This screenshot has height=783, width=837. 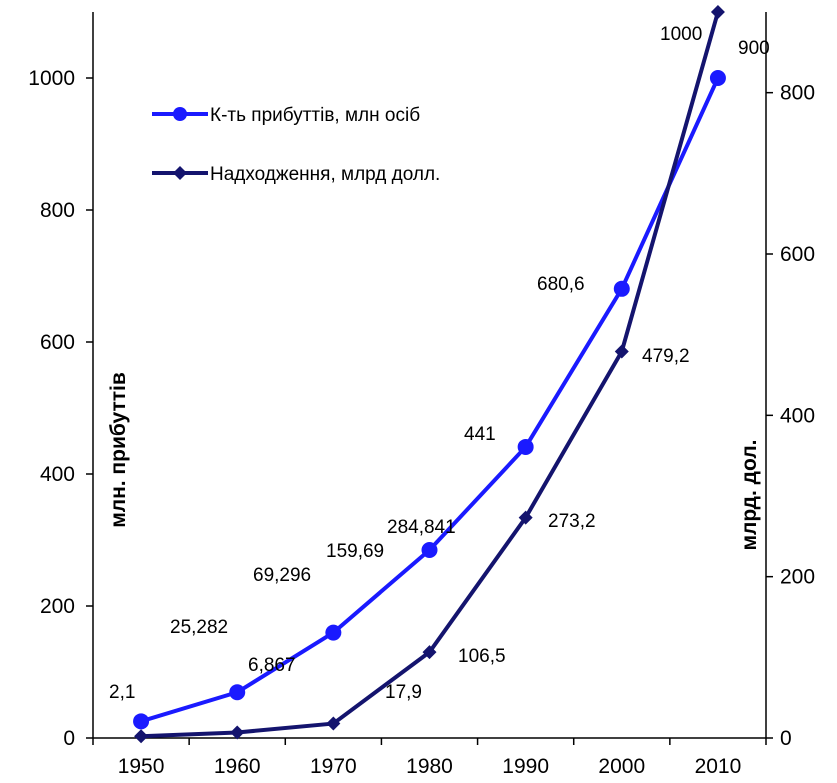 What do you see at coordinates (572, 521) in the screenshot?
I see `data-label-series-1: 273,2` at bounding box center [572, 521].